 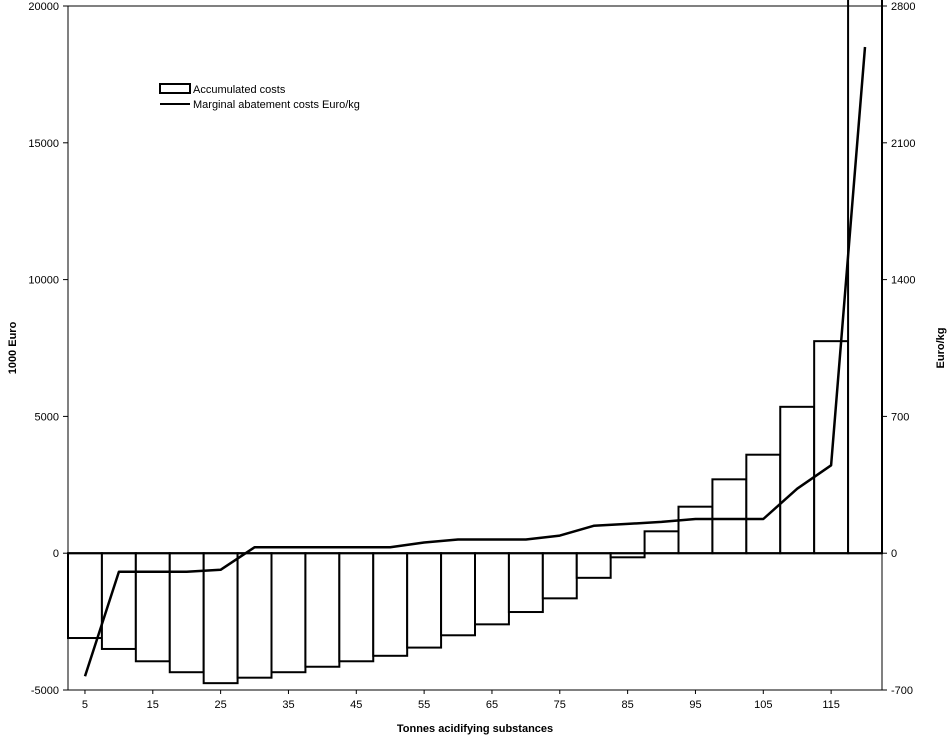 What do you see at coordinates (43, 281) in the screenshot?
I see `left-y-tick-label-3: 10000` at bounding box center [43, 281].